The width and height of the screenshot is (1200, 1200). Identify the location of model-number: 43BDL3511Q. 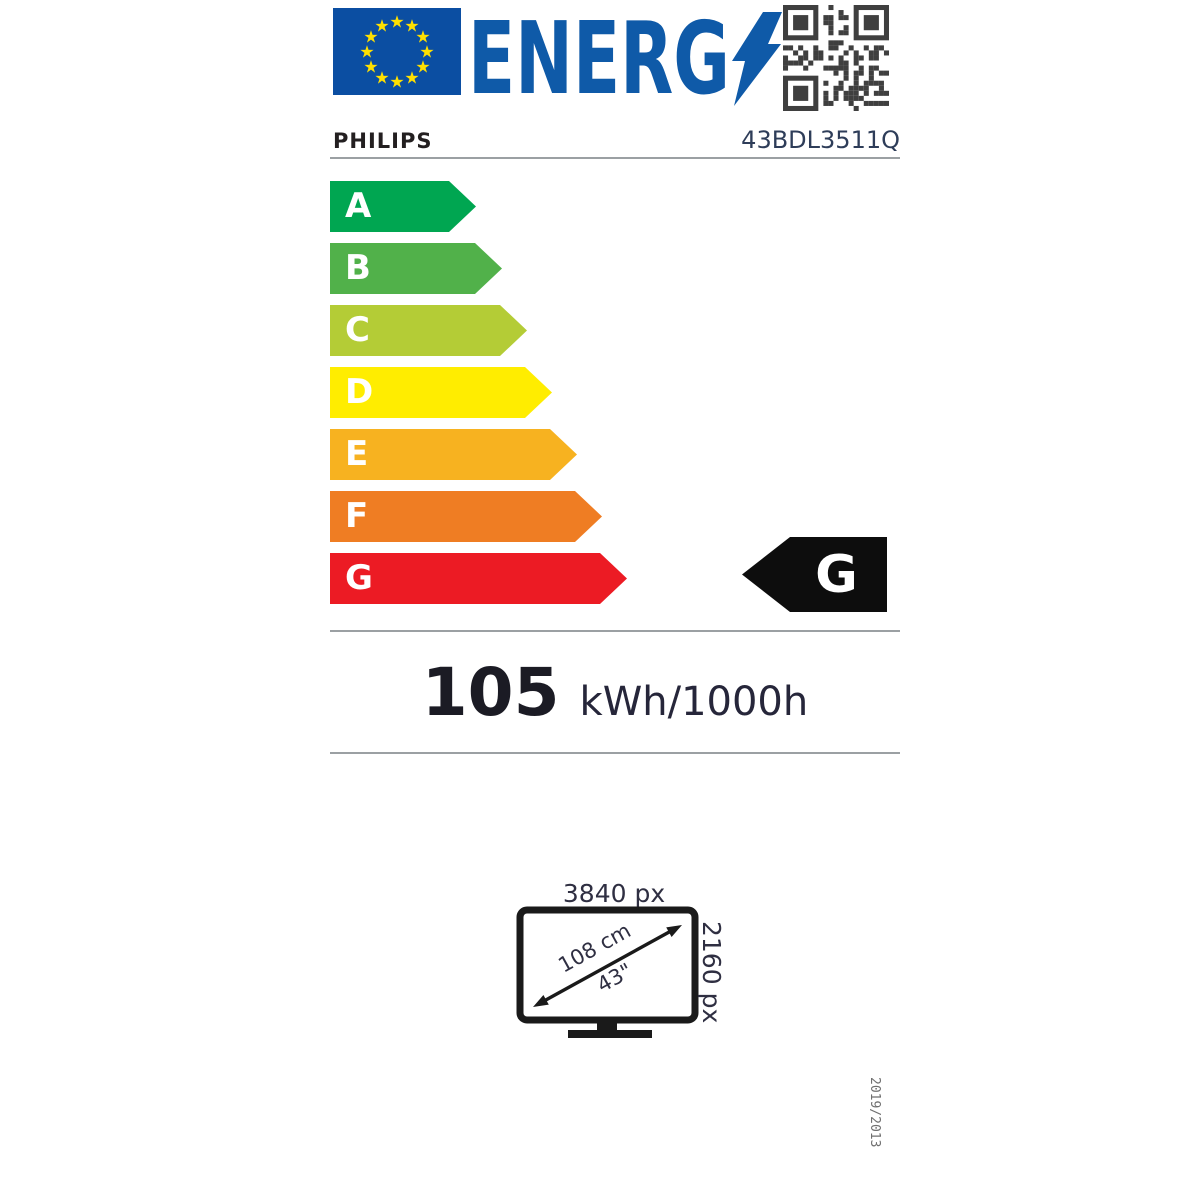
(820, 140).